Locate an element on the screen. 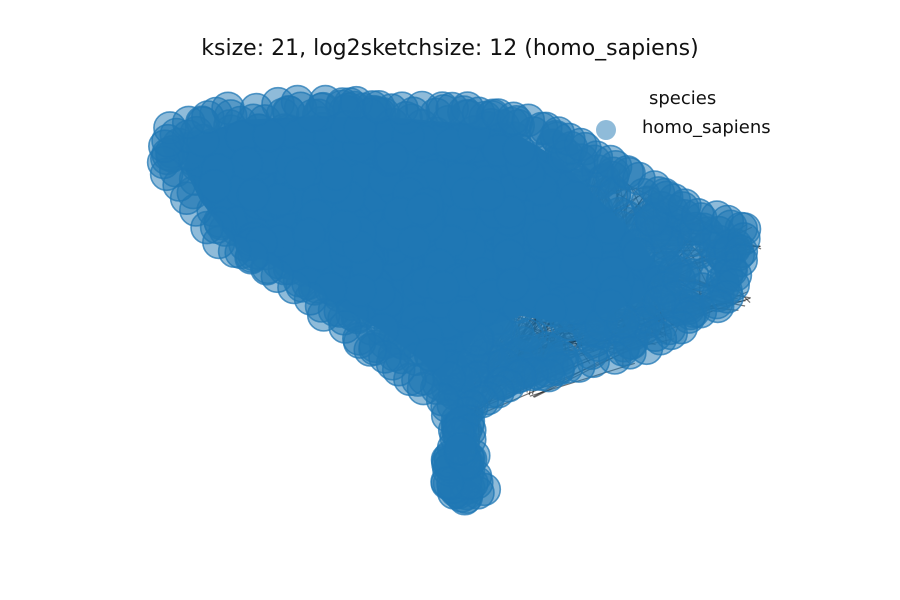  legend-marker is located at coordinates (606, 130).